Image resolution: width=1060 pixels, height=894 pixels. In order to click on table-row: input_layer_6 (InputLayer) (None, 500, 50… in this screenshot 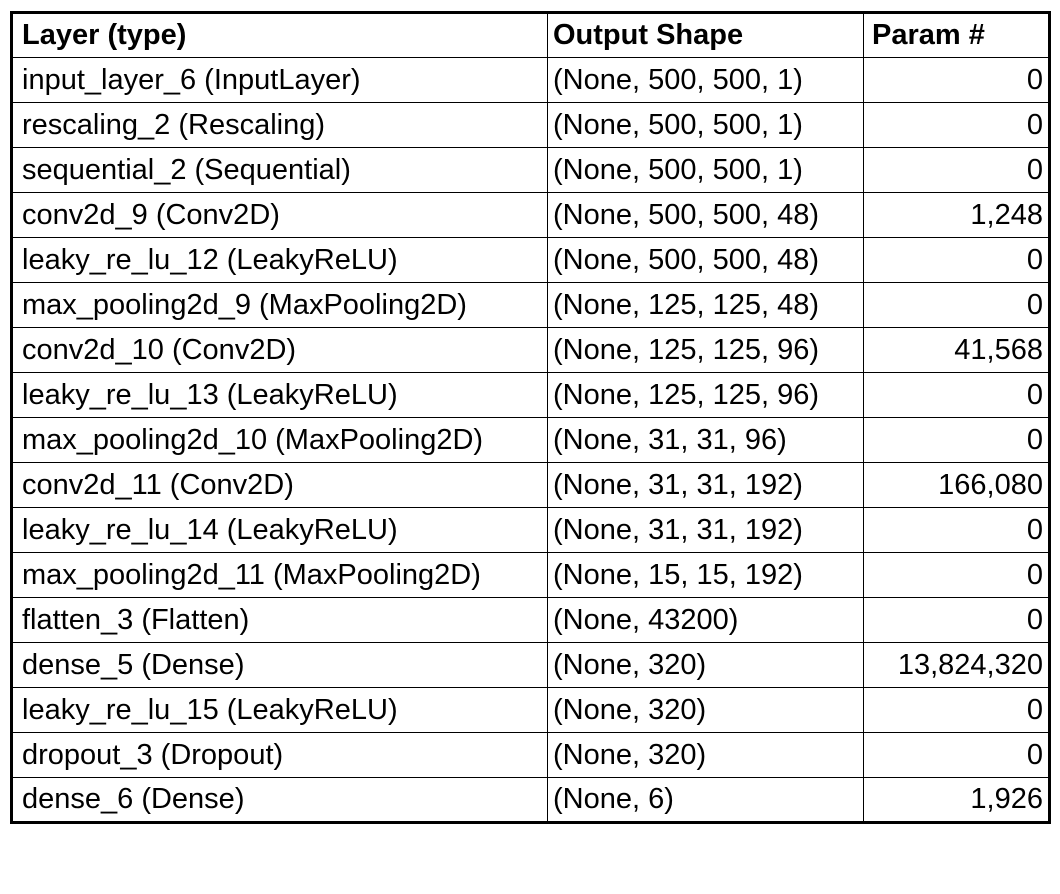, I will do `click(530, 80)`.